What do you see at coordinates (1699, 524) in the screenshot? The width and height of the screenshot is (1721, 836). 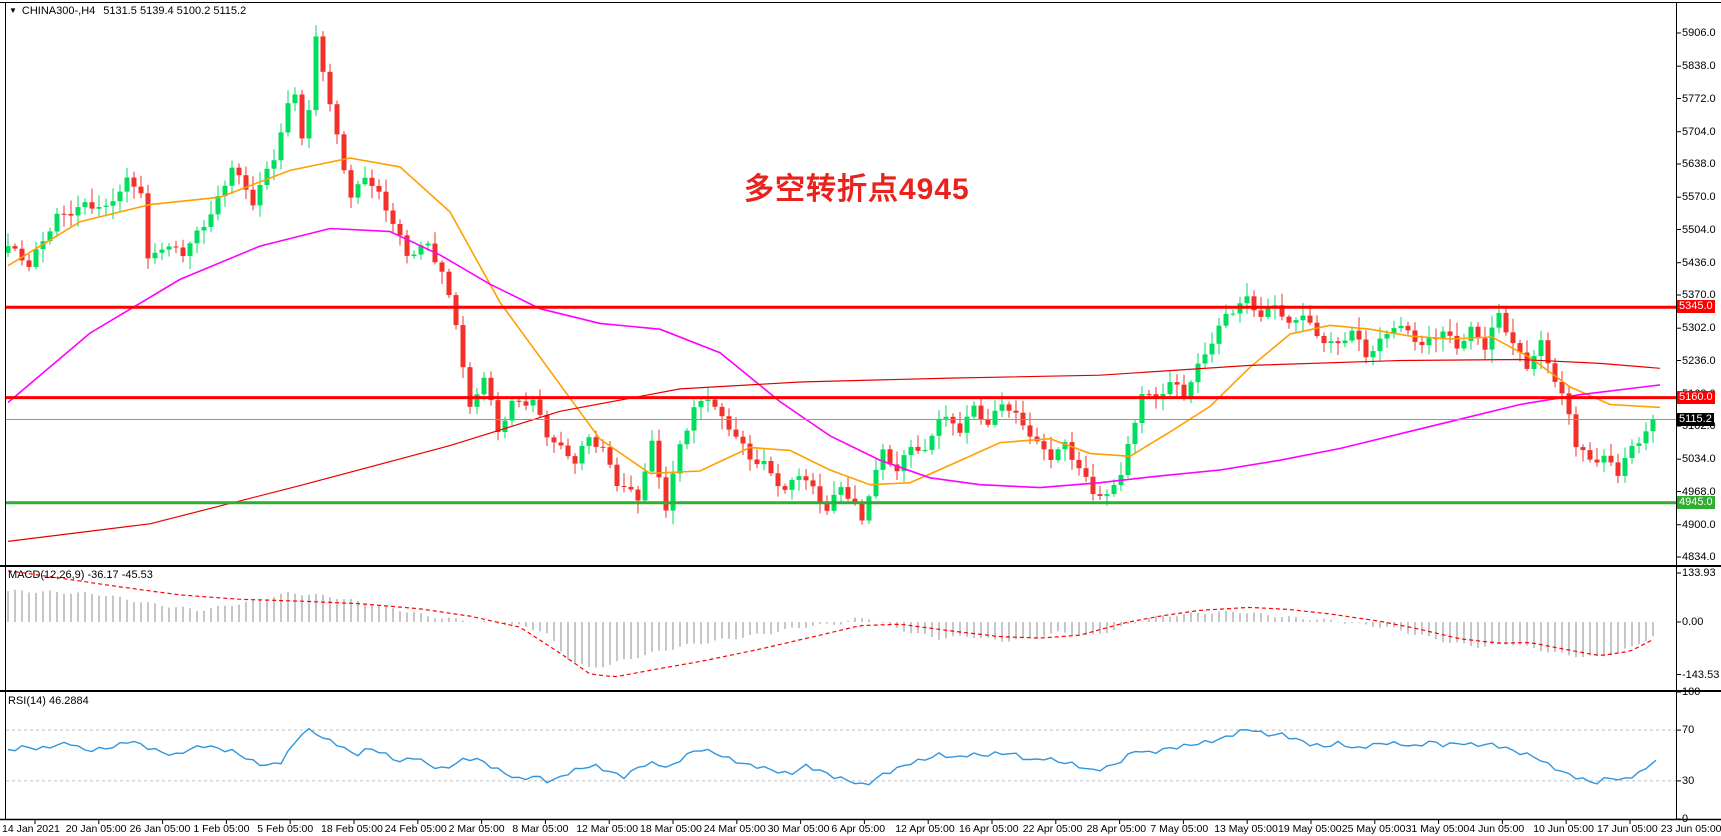 I see `y-axis-label: 4900.0` at bounding box center [1699, 524].